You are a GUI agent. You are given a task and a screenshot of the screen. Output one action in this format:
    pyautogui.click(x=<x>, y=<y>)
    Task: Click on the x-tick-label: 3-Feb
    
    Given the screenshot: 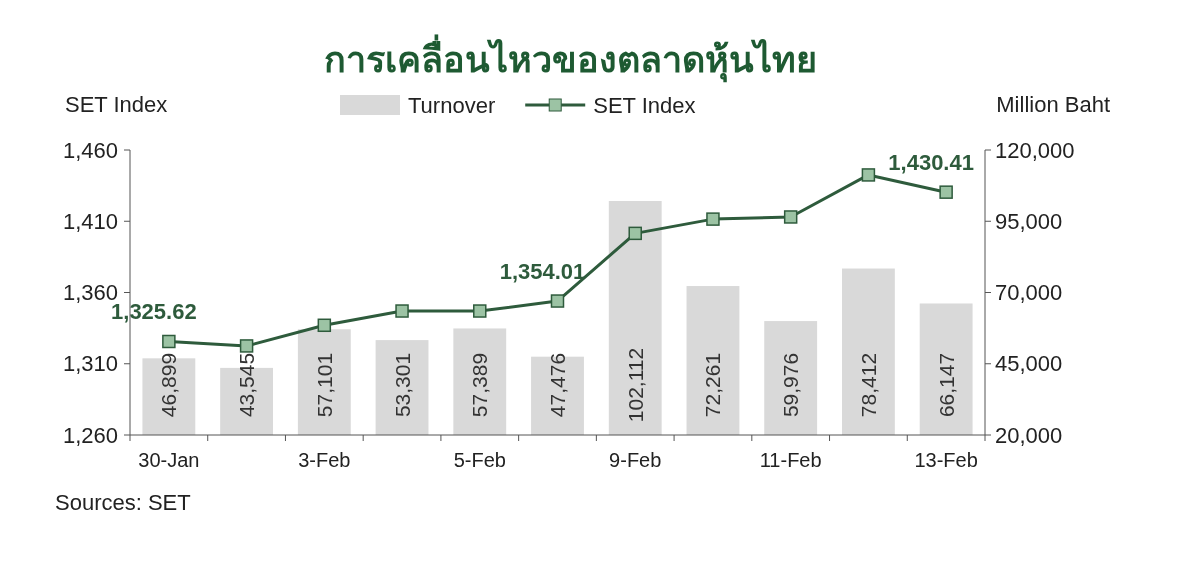 What is the action you would take?
    pyautogui.click(x=324, y=460)
    